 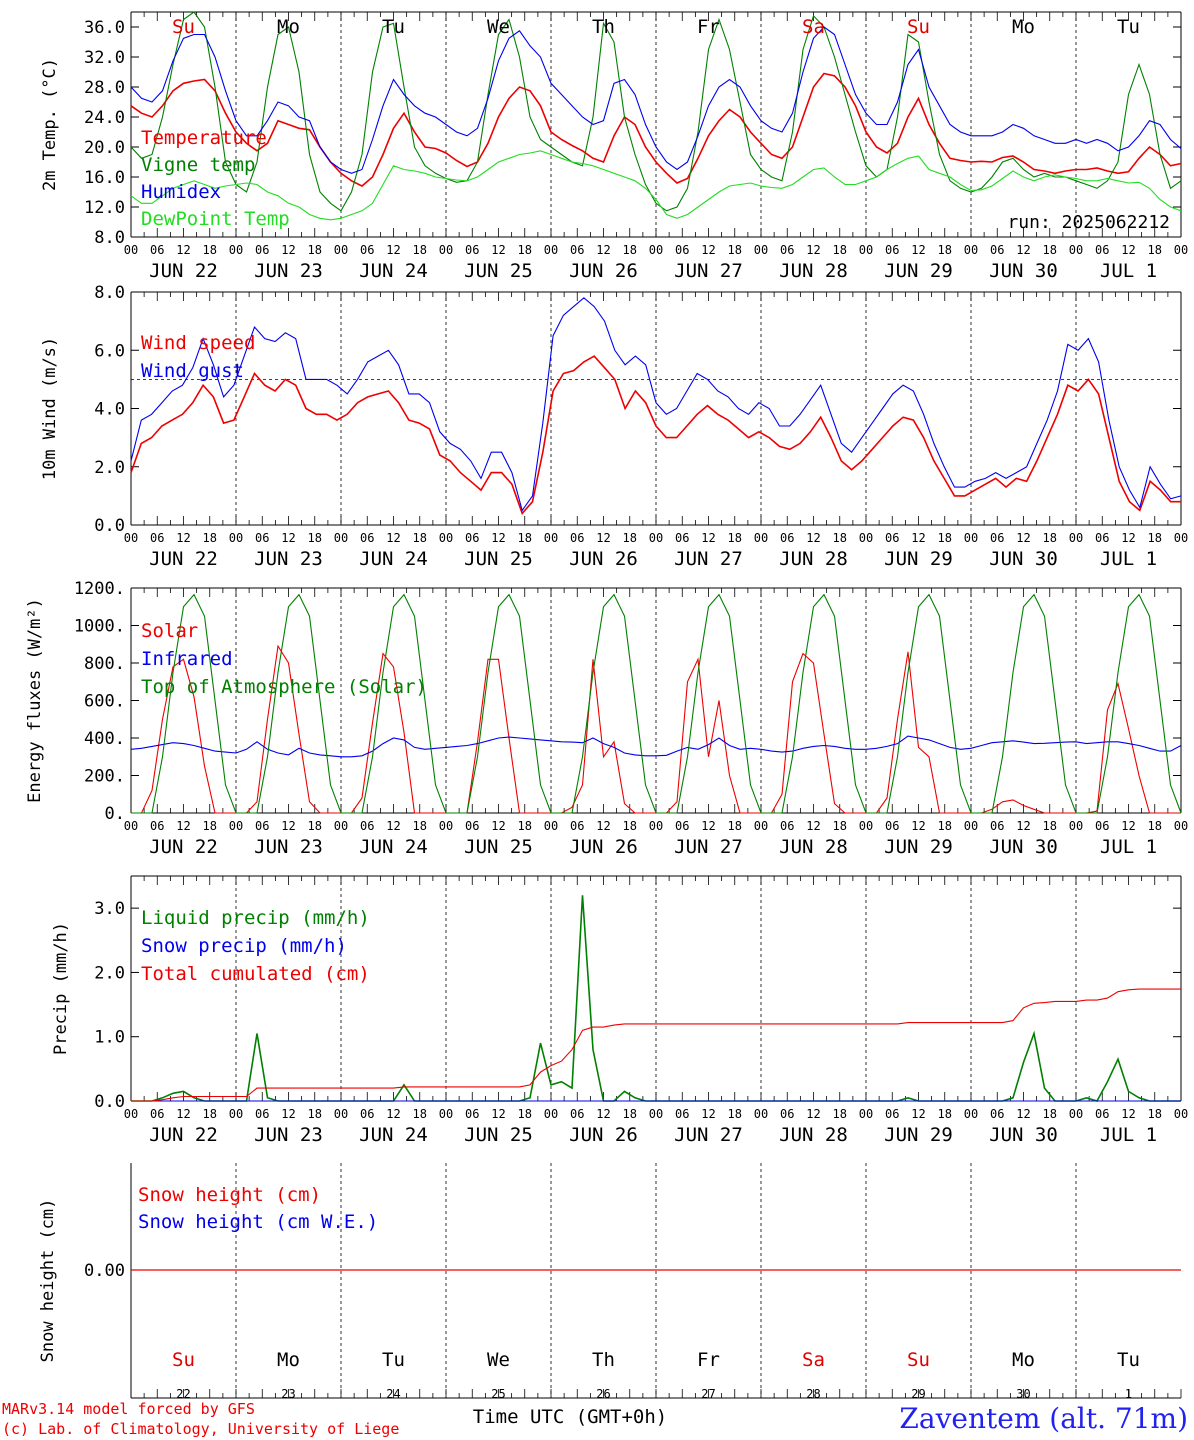 What do you see at coordinates (1128, 1394) in the screenshot?
I see `day-number-label: 1` at bounding box center [1128, 1394].